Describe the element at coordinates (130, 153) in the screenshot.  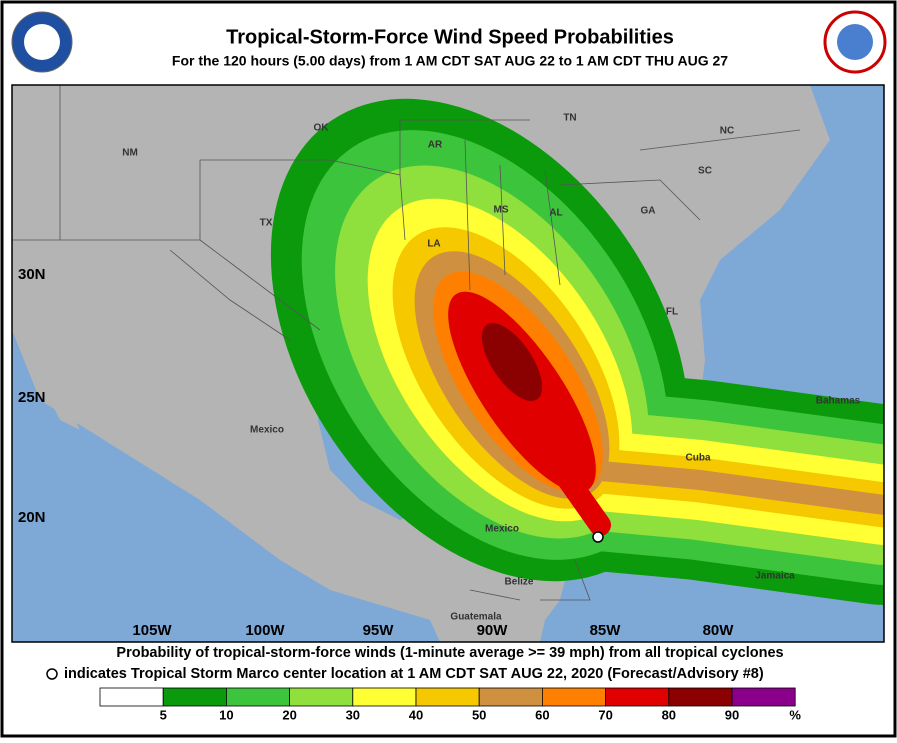
I see `place-label: NM` at that location.